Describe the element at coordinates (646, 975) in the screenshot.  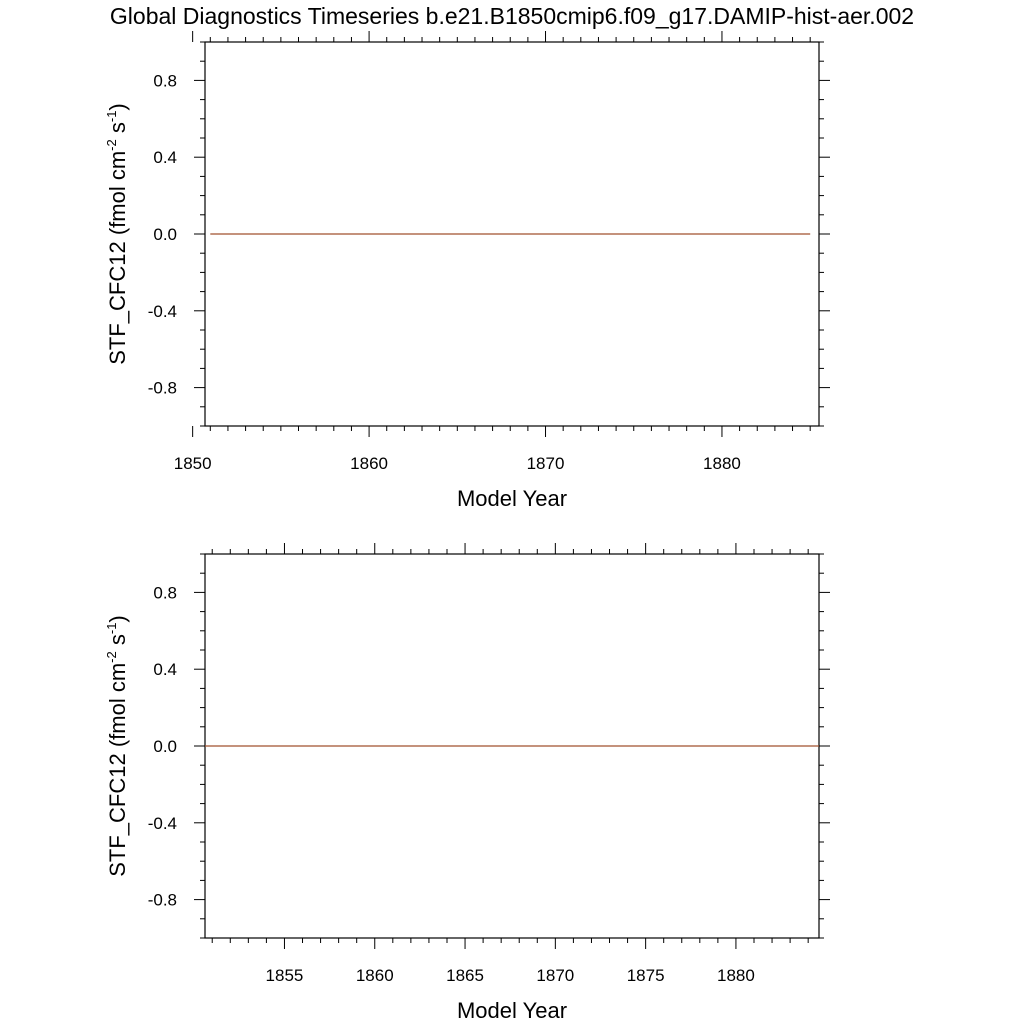
I see `x-tick-label: 1875` at that location.